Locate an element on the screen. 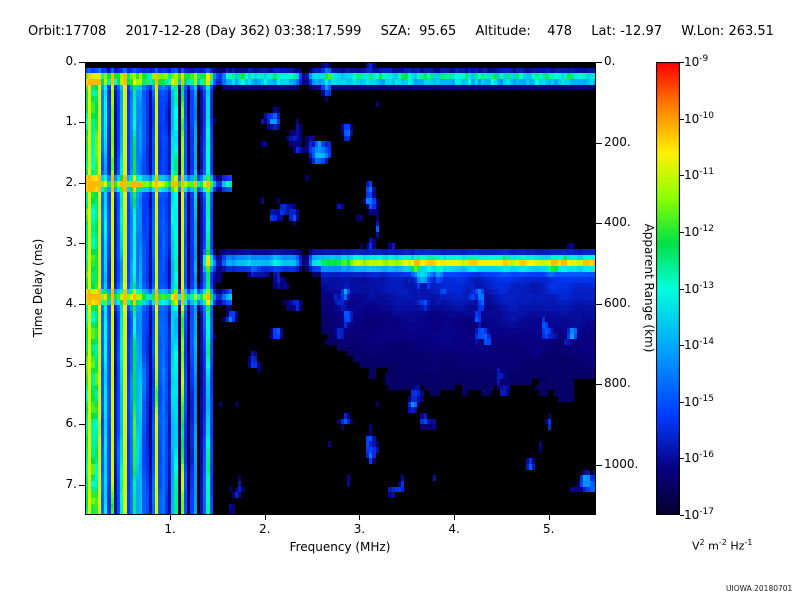 Image resolution: width=800 pixels, height=600 pixels. x-tick-label: 4. is located at coordinates (454, 529).